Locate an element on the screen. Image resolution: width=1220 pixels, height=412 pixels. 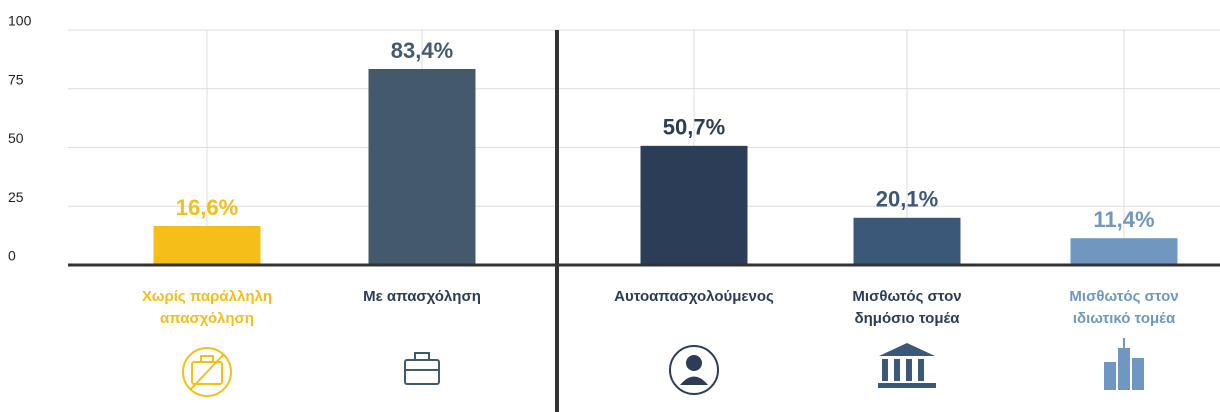
icon-public is located at coordinates (907, 365).